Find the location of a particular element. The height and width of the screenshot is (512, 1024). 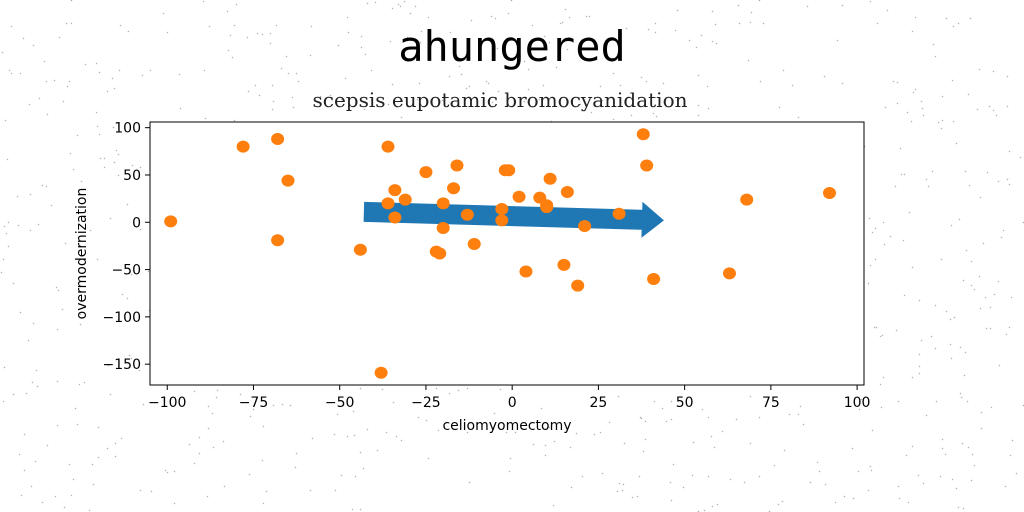

x-tick-label: −75 is located at coordinates (254, 403).